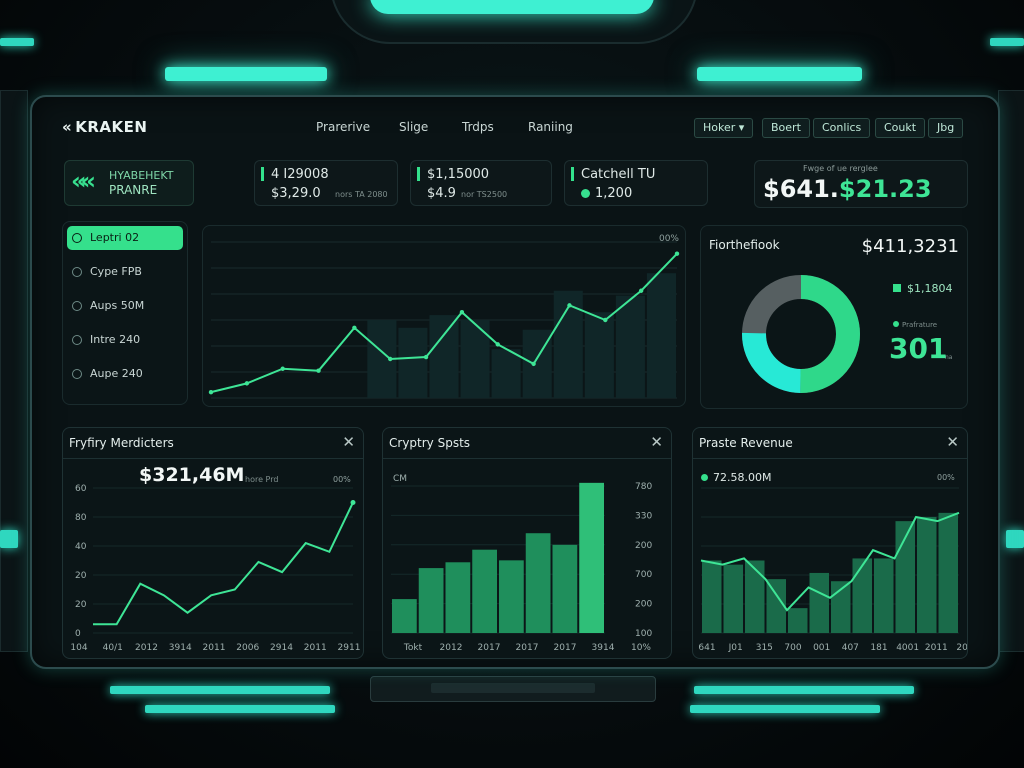 The image size is (1024, 768). What do you see at coordinates (792, 648) in the screenshot?
I see `x-tick-label: 700` at bounding box center [792, 648].